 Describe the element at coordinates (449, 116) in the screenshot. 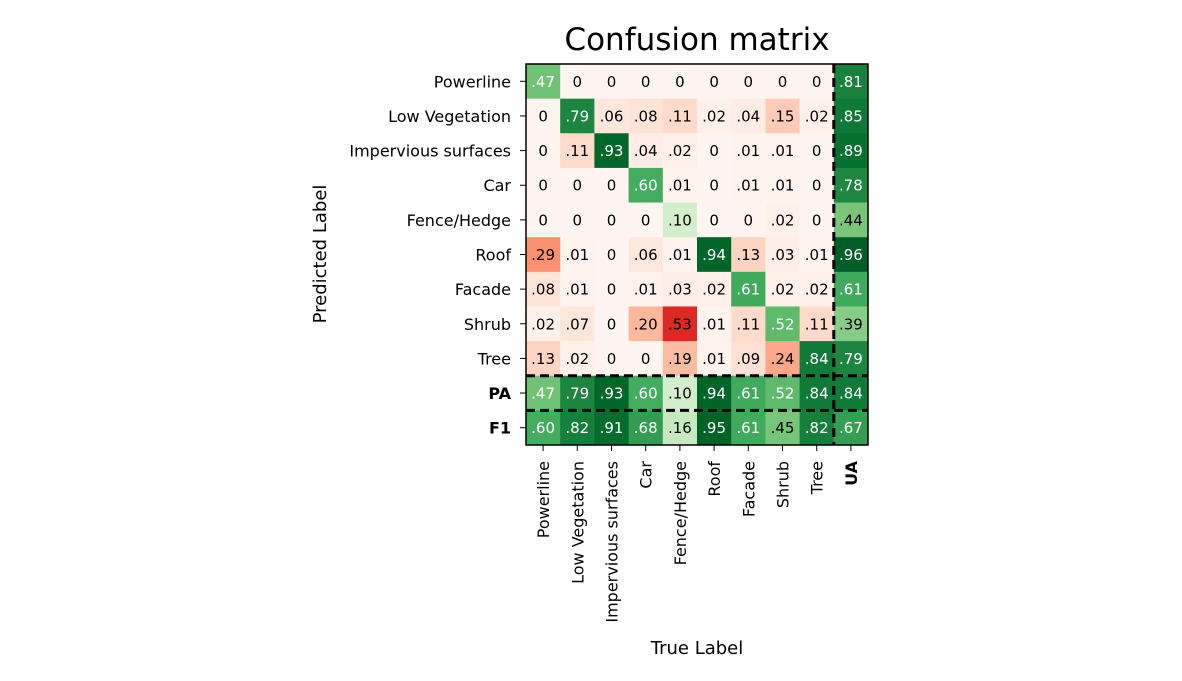

I see `y-tick-label: Low Vegetation` at that location.